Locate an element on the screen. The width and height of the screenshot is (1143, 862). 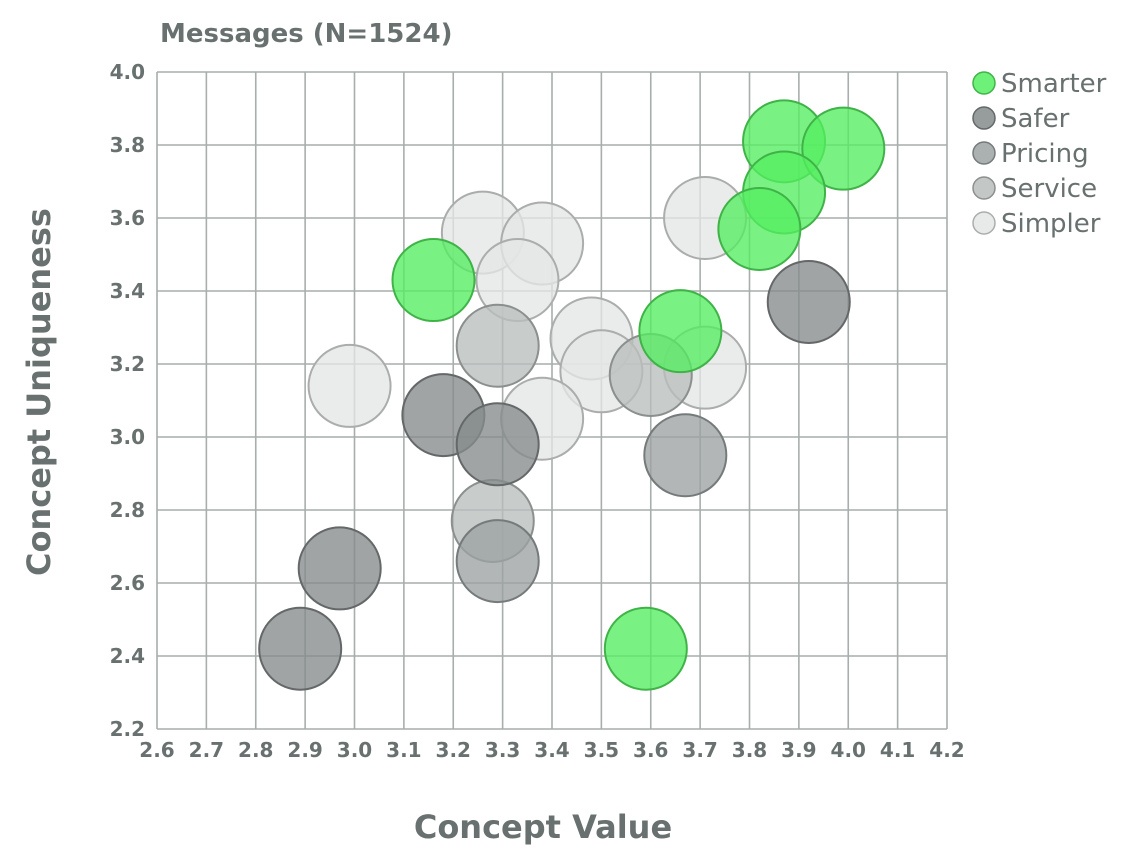
x-tick-label: 3.9 is located at coordinates (798, 750).